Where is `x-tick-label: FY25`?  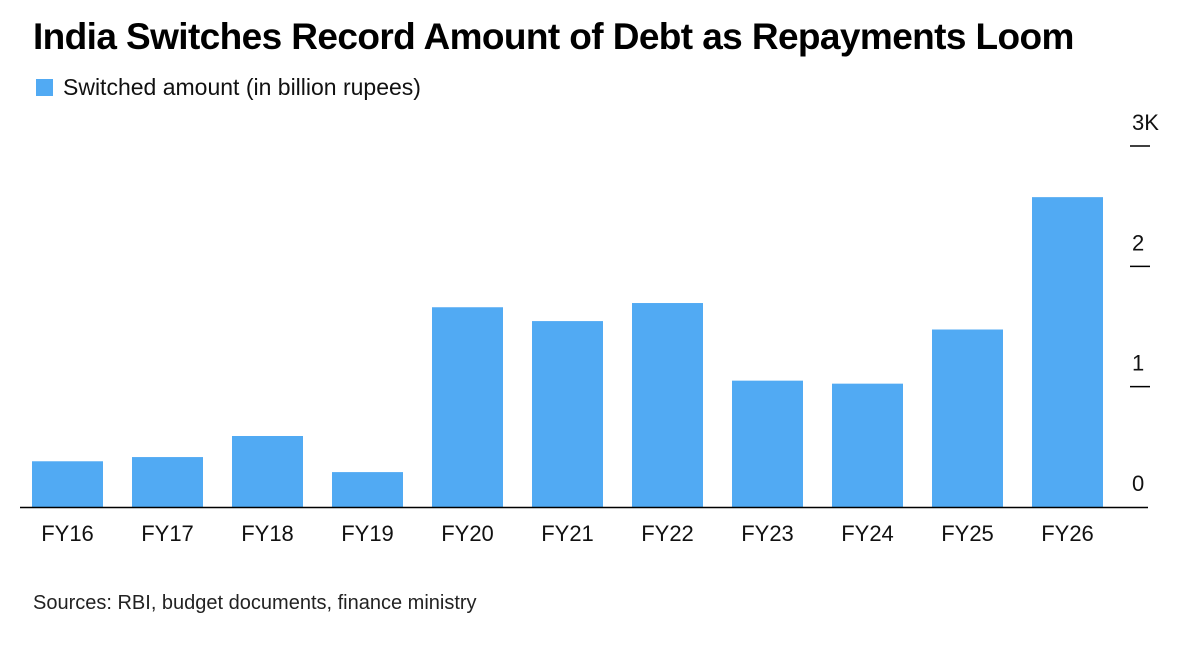
x-tick-label: FY25 is located at coordinates (967, 533).